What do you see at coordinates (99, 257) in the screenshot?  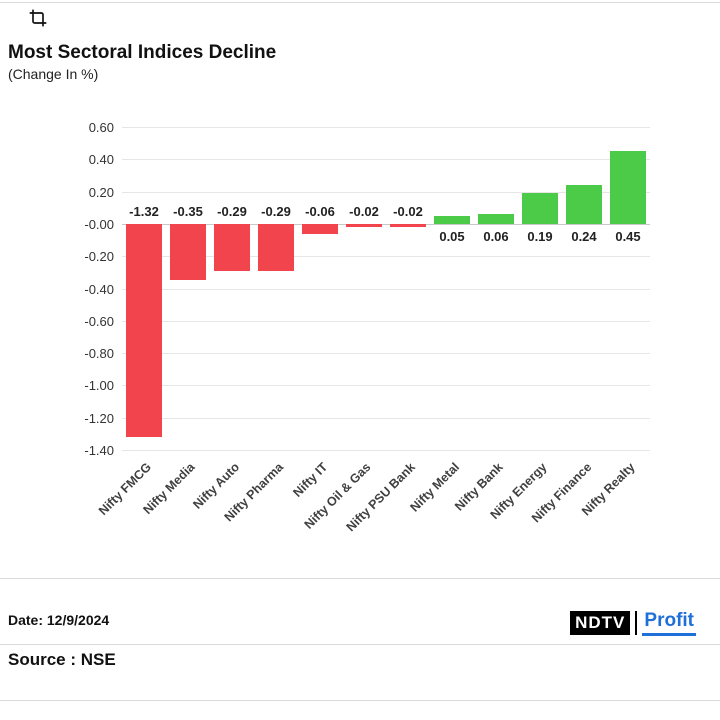 I see `y-tick-label: -0.20` at bounding box center [99, 257].